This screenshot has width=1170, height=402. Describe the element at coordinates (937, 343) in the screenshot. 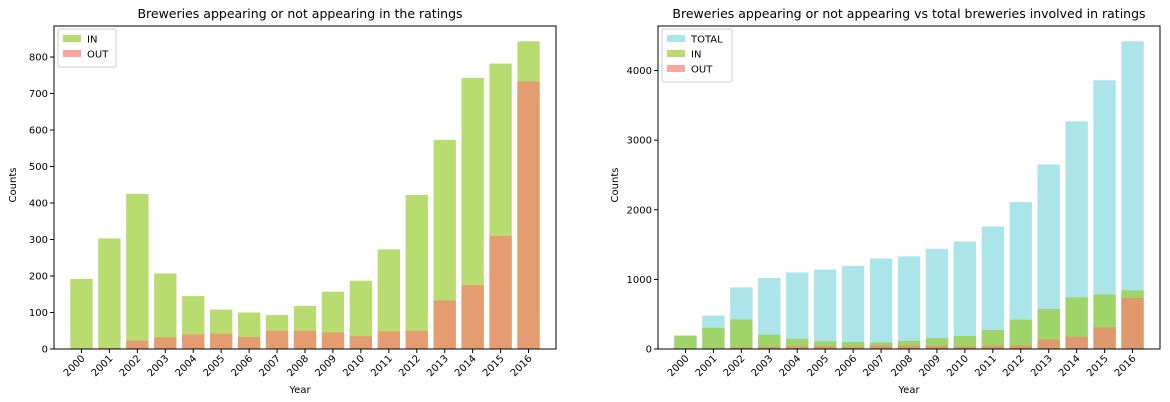

I see `bar-in-2009` at that location.